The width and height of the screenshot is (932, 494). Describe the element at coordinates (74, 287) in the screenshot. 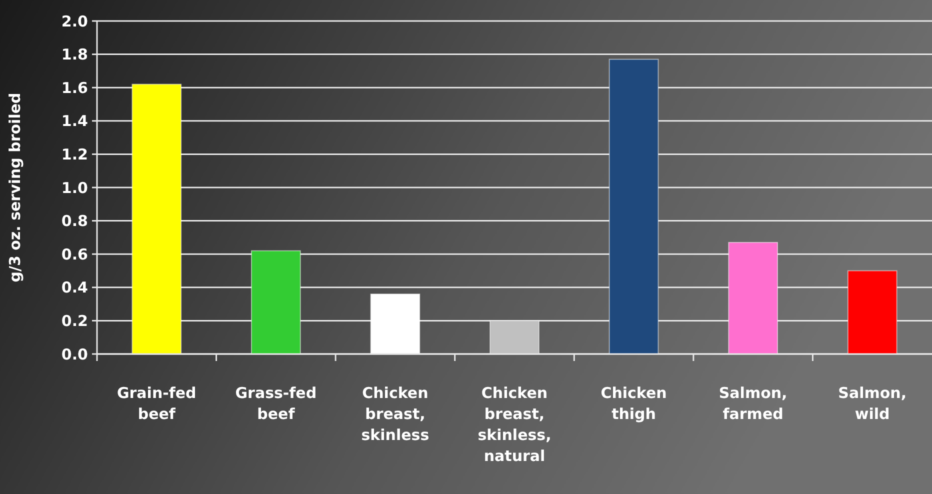

I see `y-tick-label: 0.4` at that location.